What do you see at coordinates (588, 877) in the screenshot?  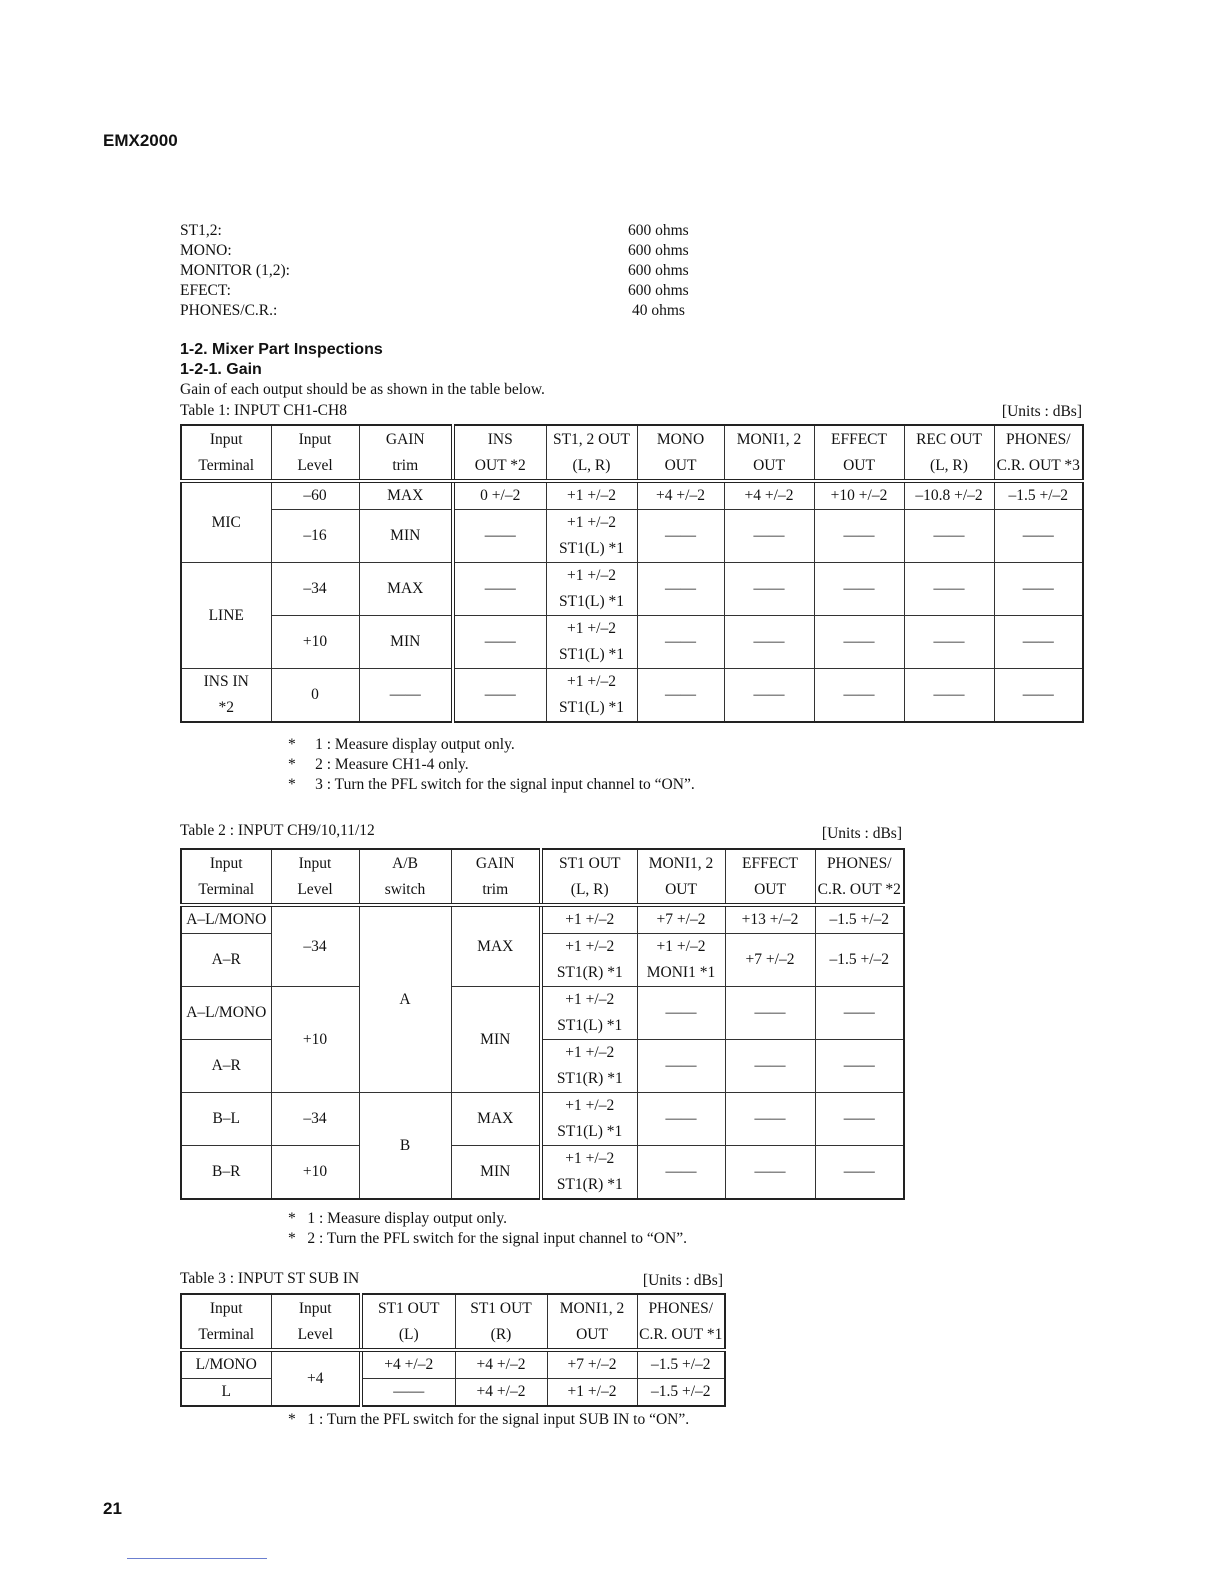 I see `column-header: ST1 OUT (L, R)` at bounding box center [588, 877].